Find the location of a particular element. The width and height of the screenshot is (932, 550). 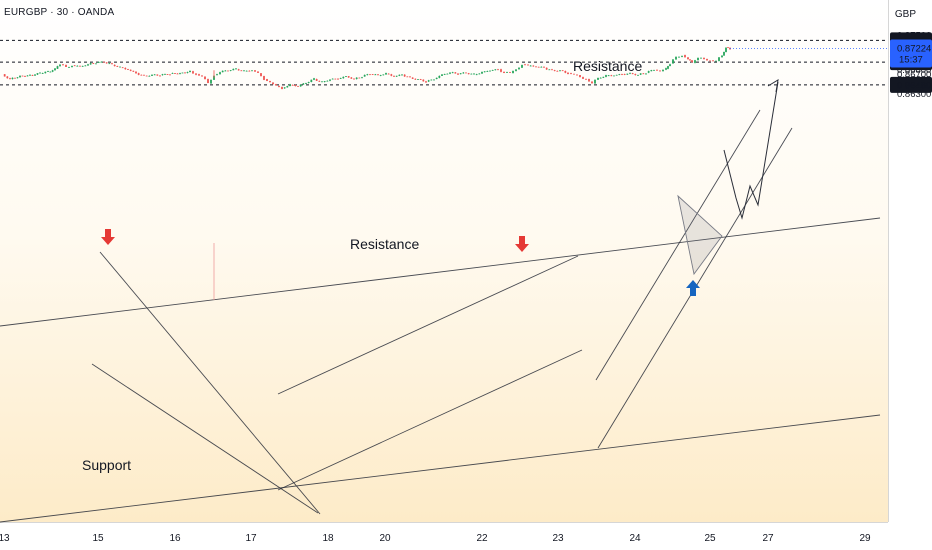

x-tick-label: 27 is located at coordinates (768, 538).